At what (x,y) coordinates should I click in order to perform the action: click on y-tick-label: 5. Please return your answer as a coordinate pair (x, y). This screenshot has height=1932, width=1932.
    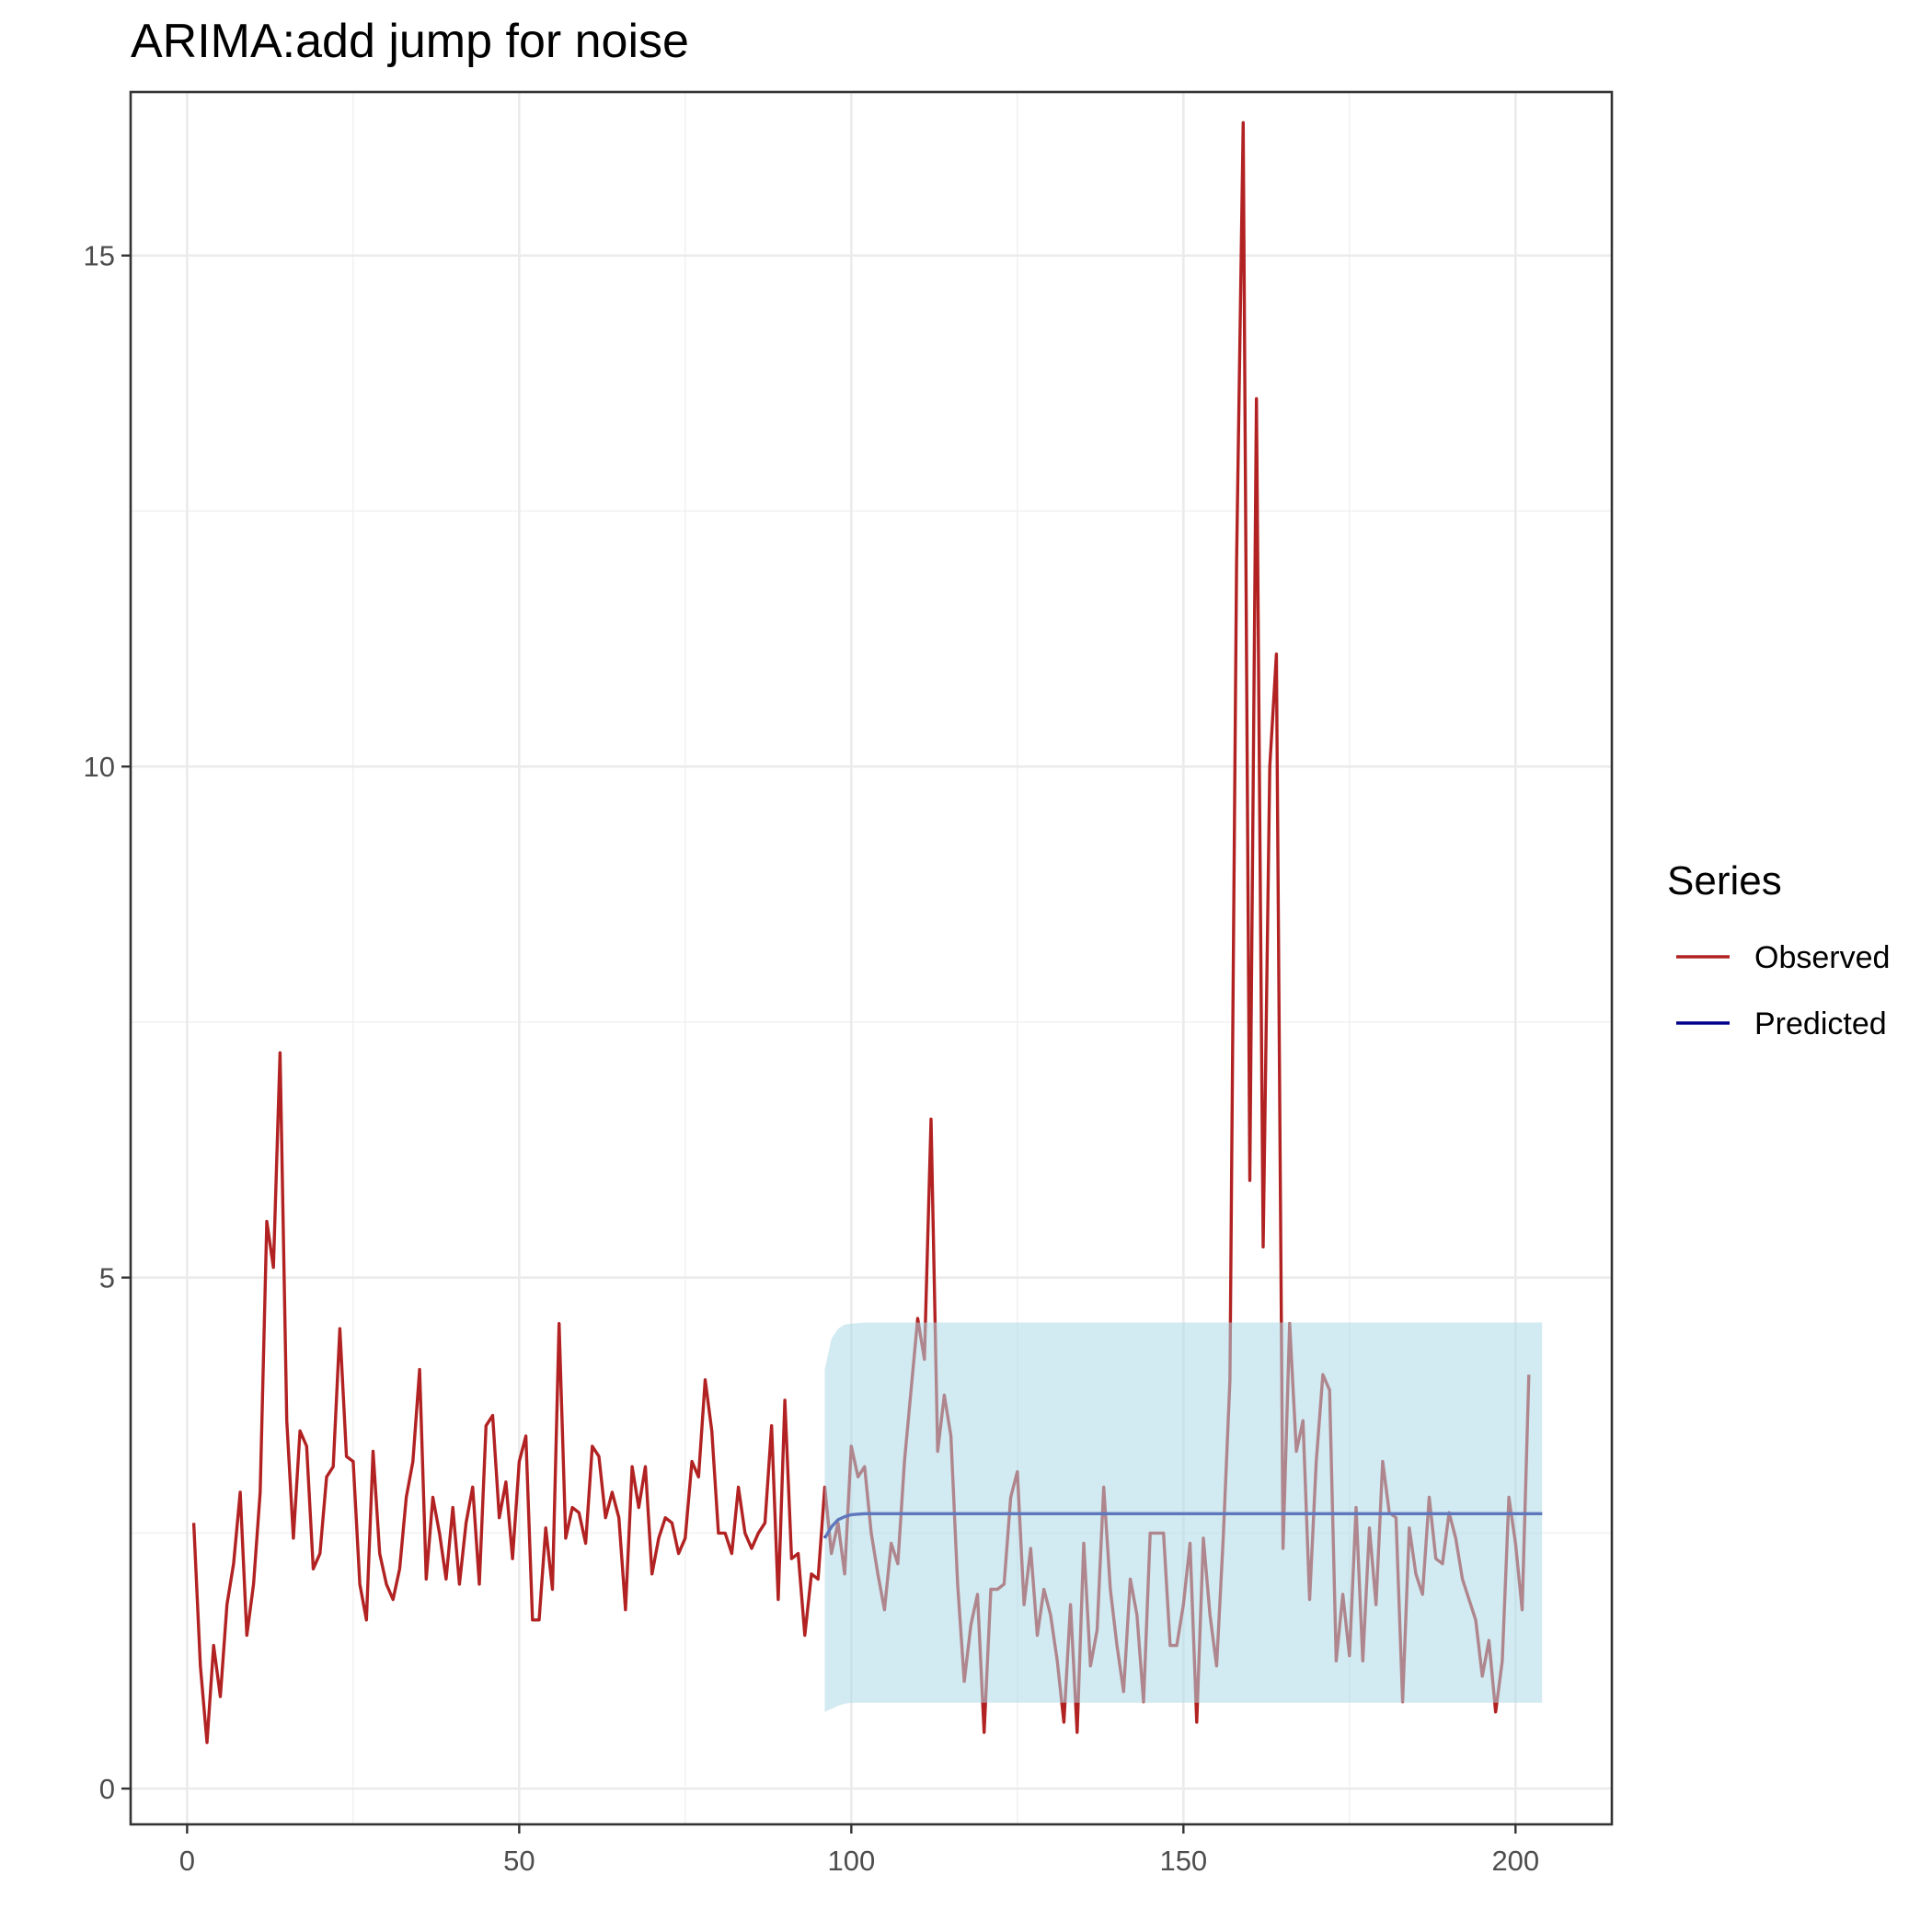
    Looking at the image, I should click on (107, 1278).